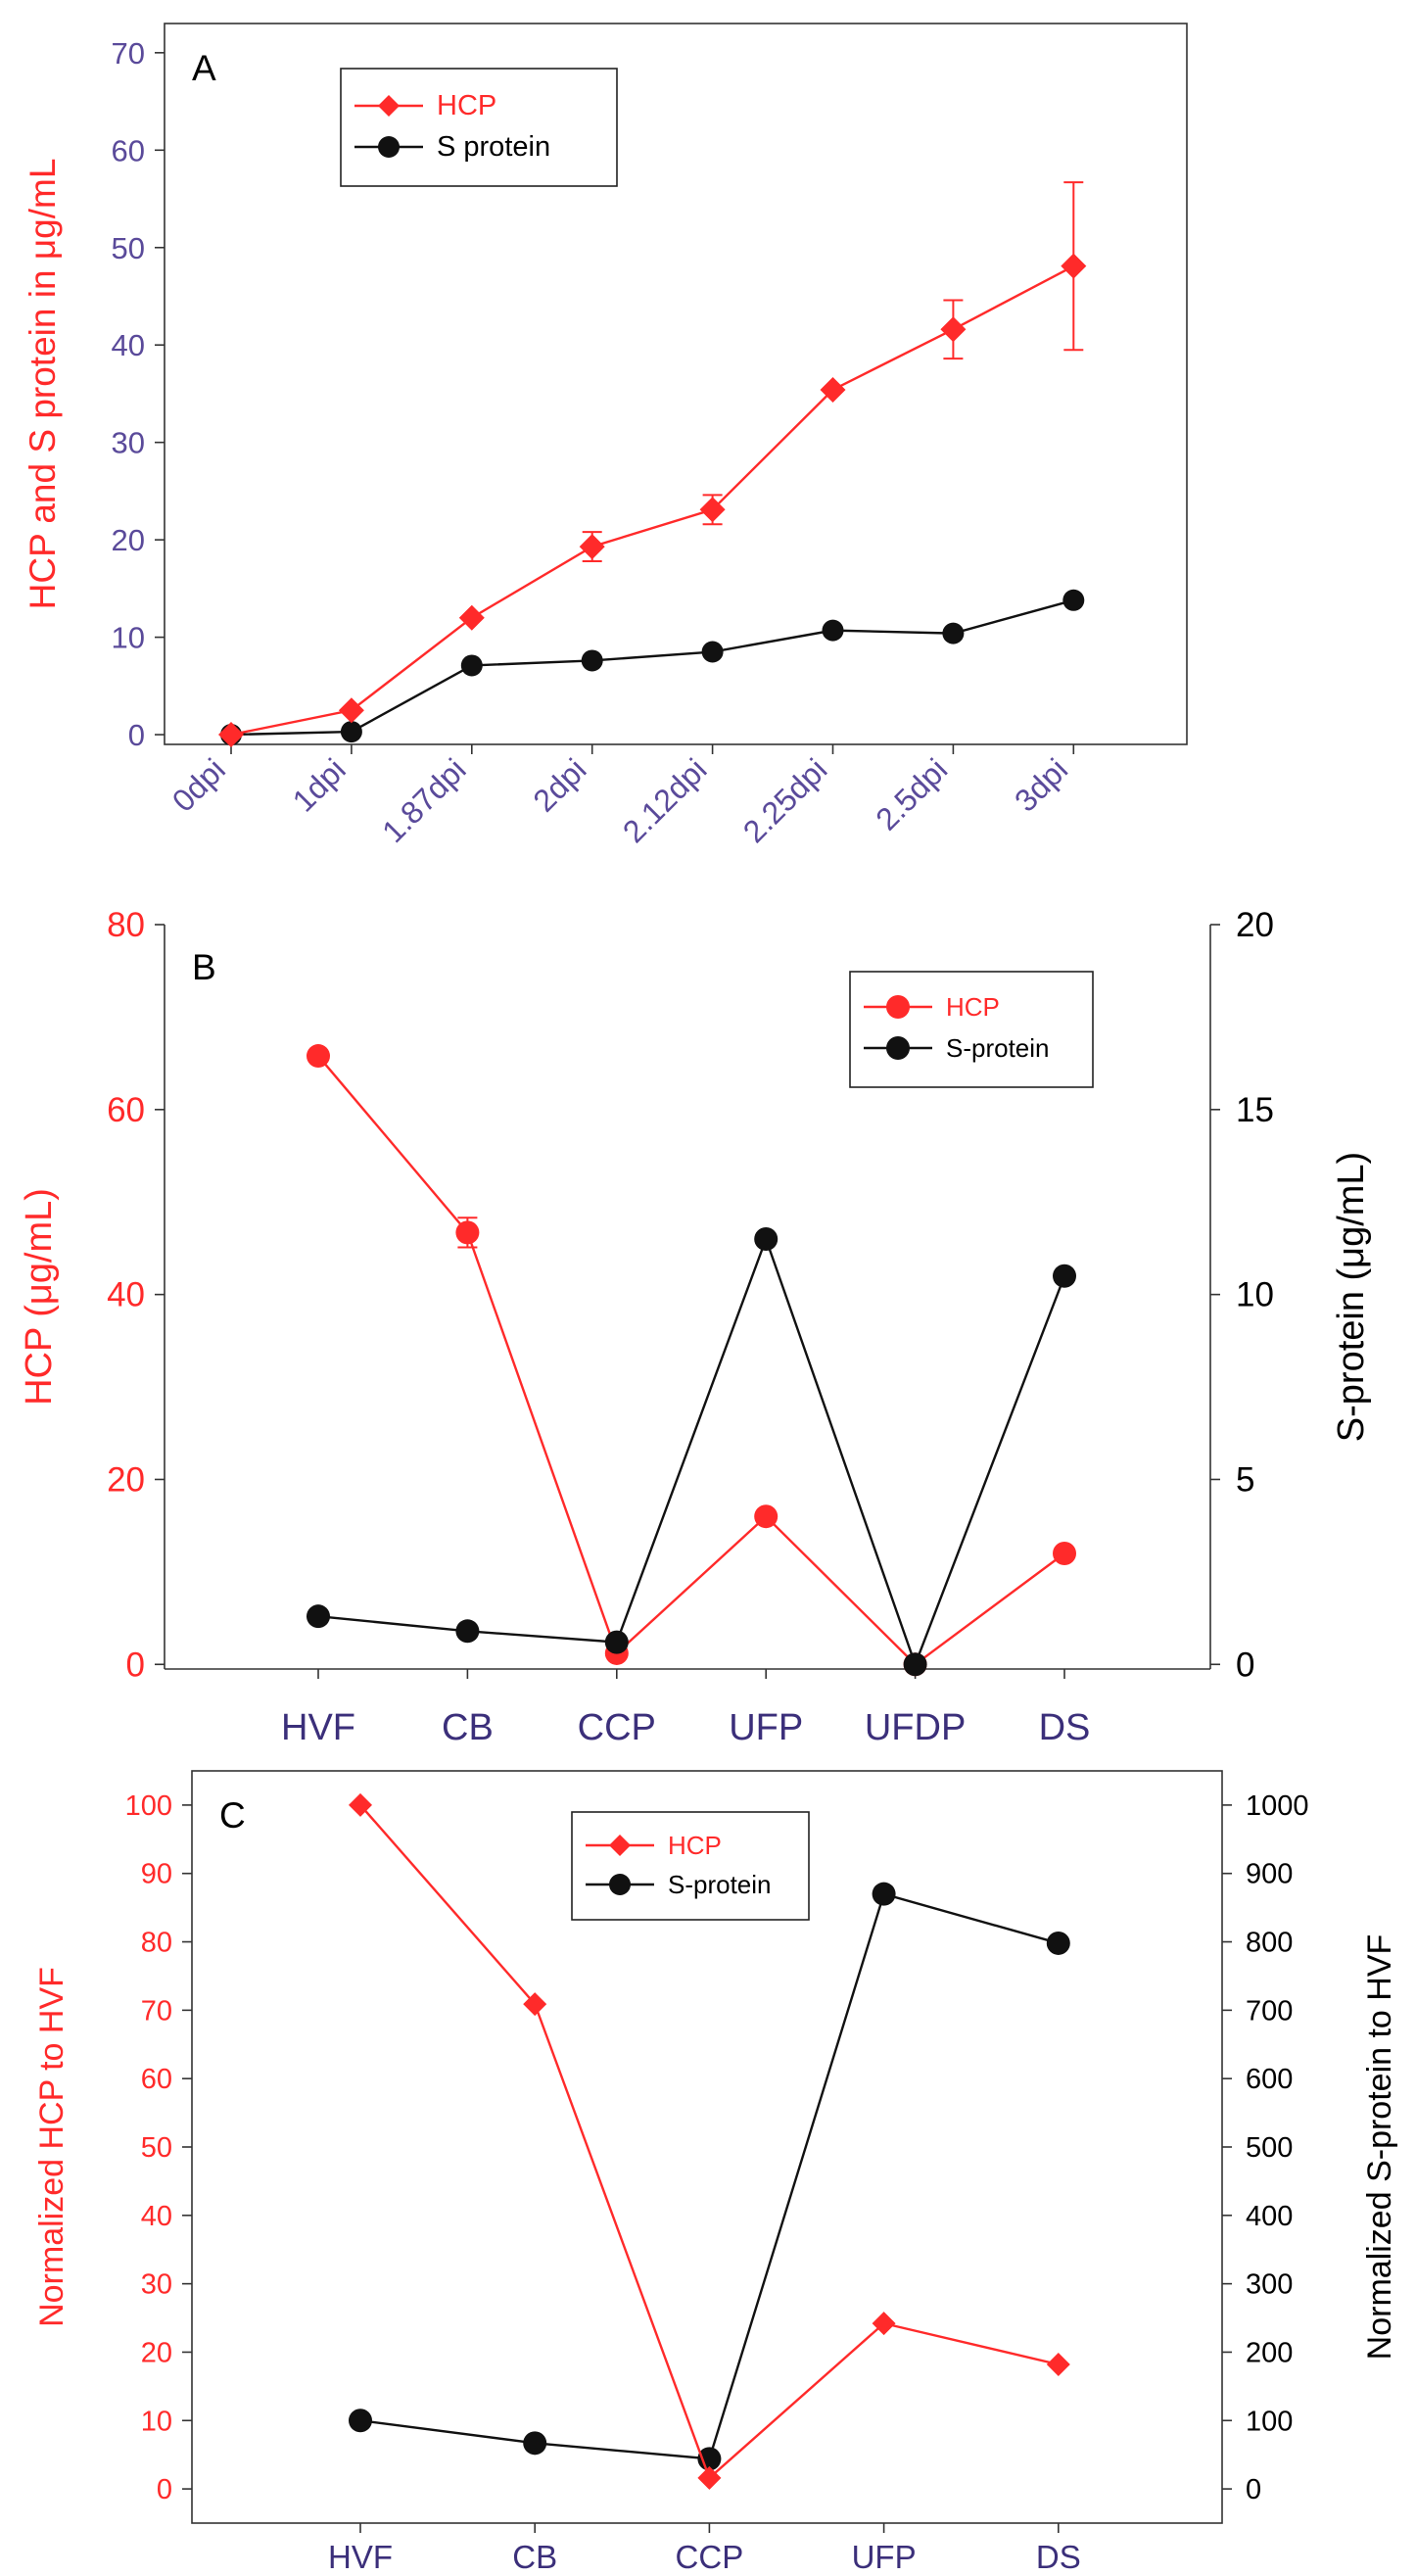 This screenshot has width=1416, height=2576. What do you see at coordinates (204, 967) in the screenshot?
I see `panel-label: B` at bounding box center [204, 967].